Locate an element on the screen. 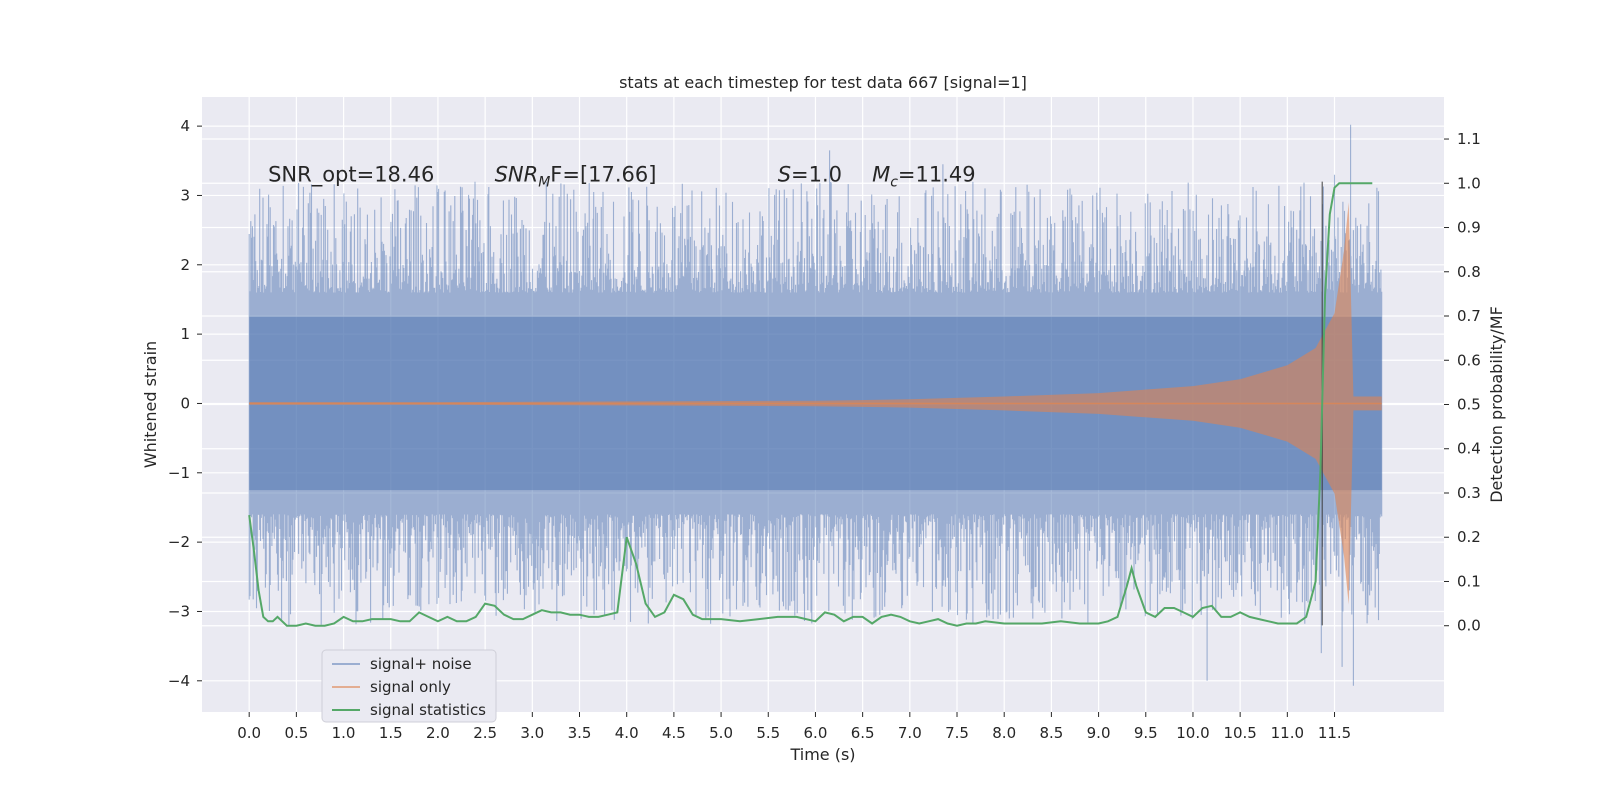 This screenshot has width=1600, height=800. x-tick-label: 3.5 is located at coordinates (580, 733).